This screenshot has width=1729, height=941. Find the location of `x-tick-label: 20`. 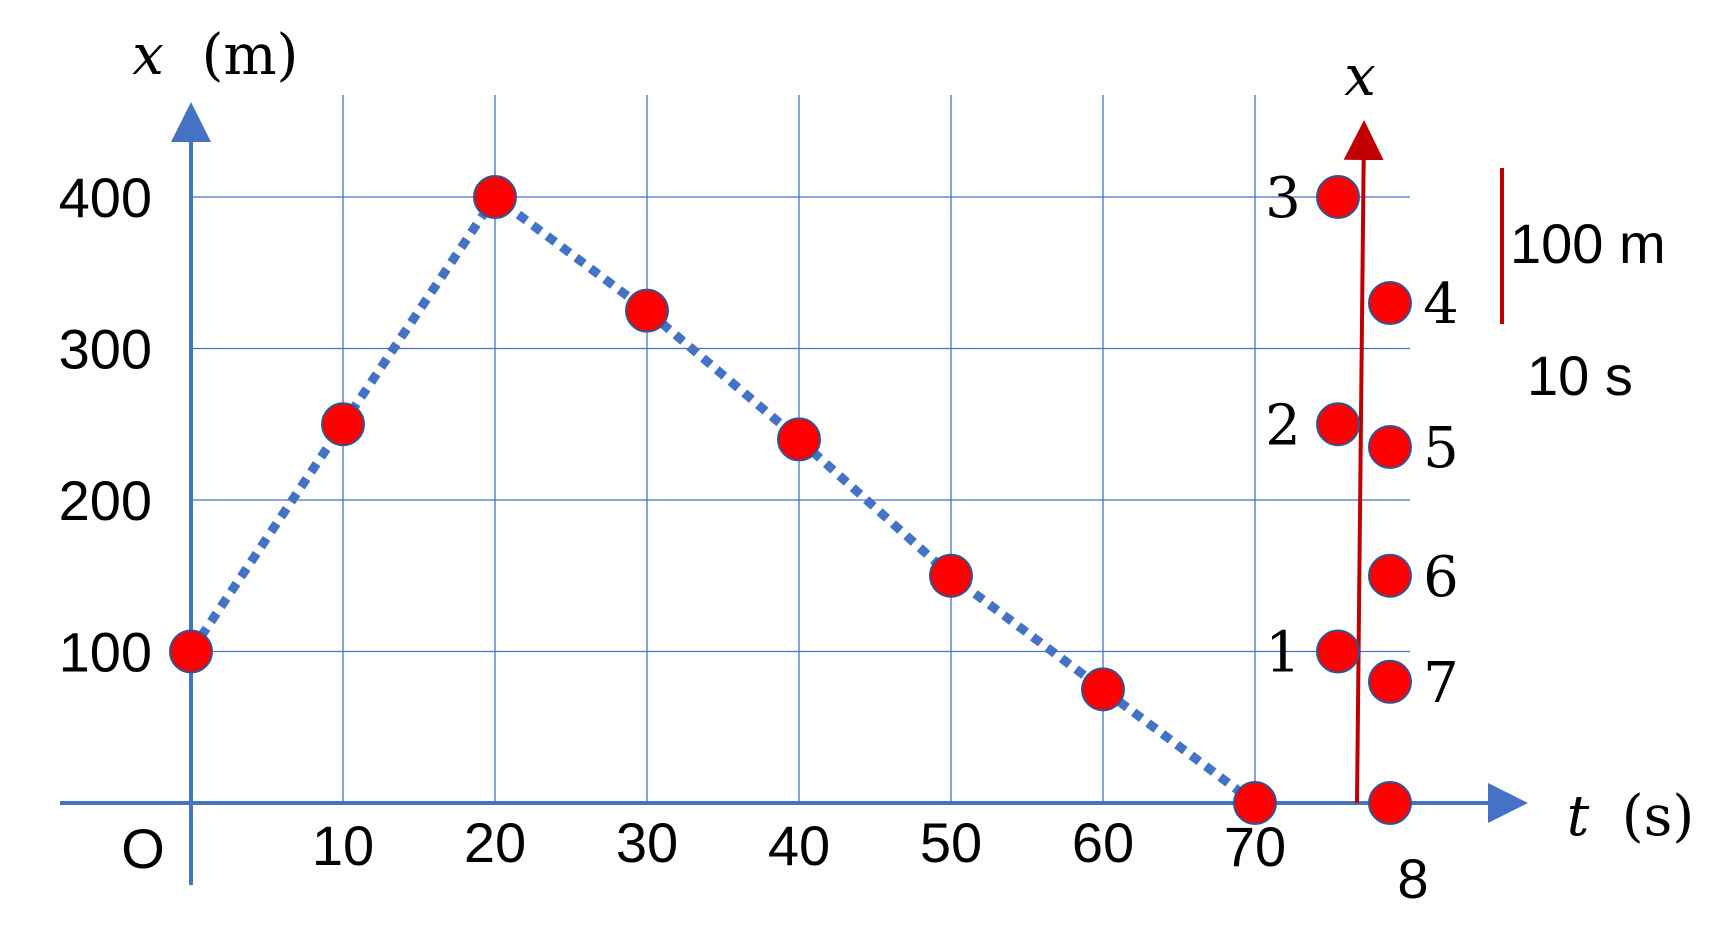

x-tick-label: 20 is located at coordinates (495, 842).